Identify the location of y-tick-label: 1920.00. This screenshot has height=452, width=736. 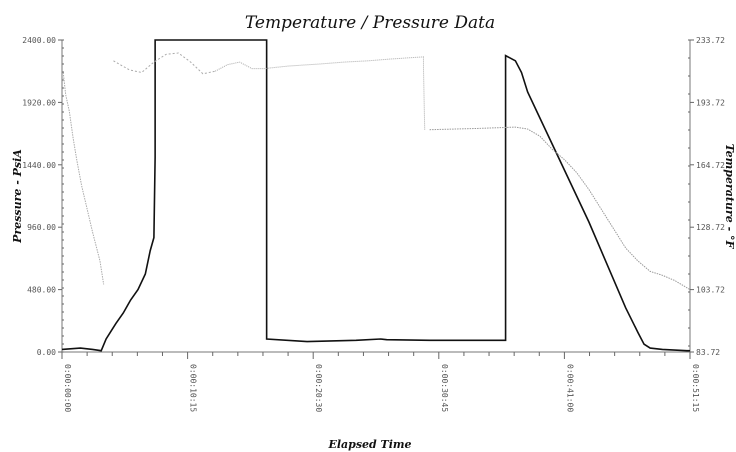
(39, 102).